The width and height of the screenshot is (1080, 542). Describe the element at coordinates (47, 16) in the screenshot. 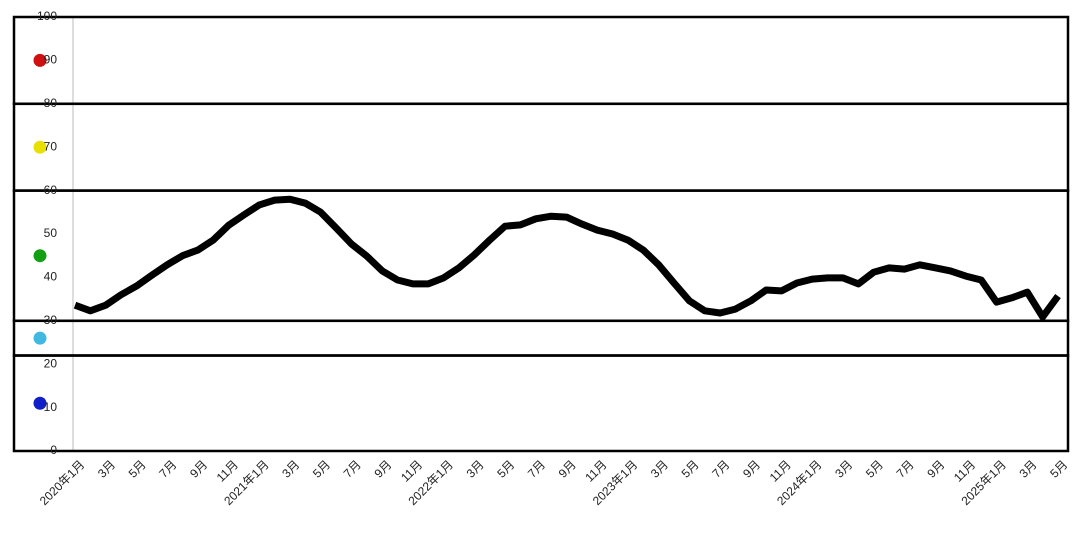

I see `y-tick-label: 100` at that location.